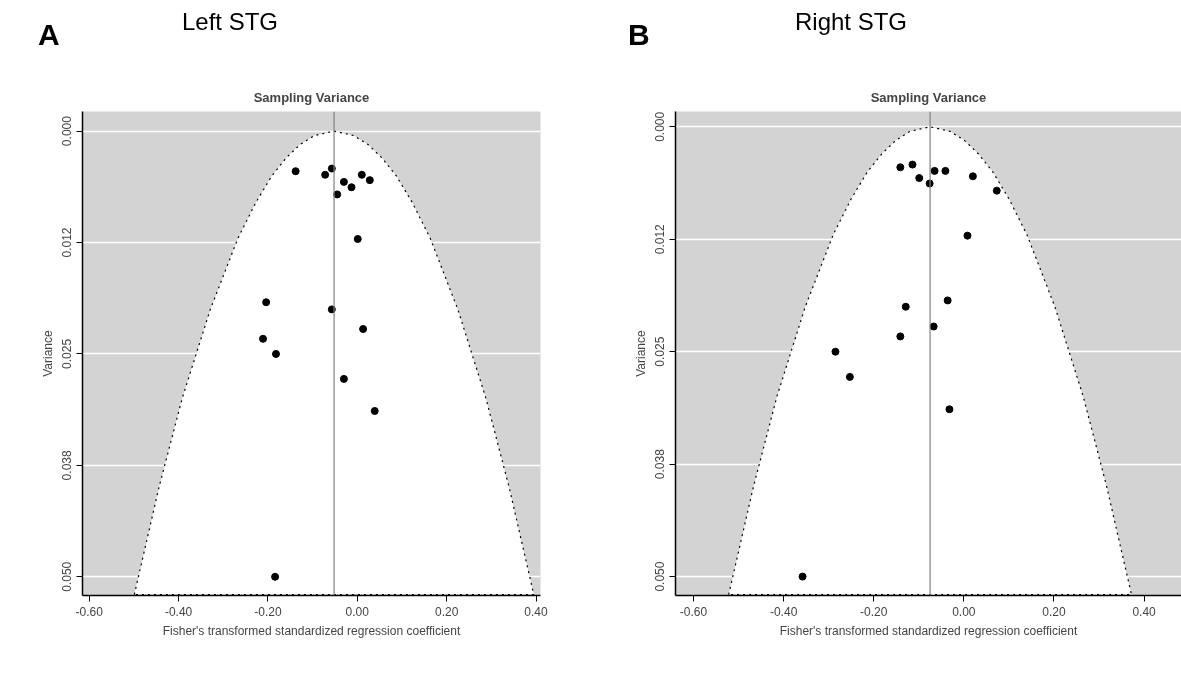 Image resolution: width=1181 pixels, height=673 pixels. What do you see at coordinates (230, 22) in the screenshot?
I see `chart-title: Left STG` at bounding box center [230, 22].